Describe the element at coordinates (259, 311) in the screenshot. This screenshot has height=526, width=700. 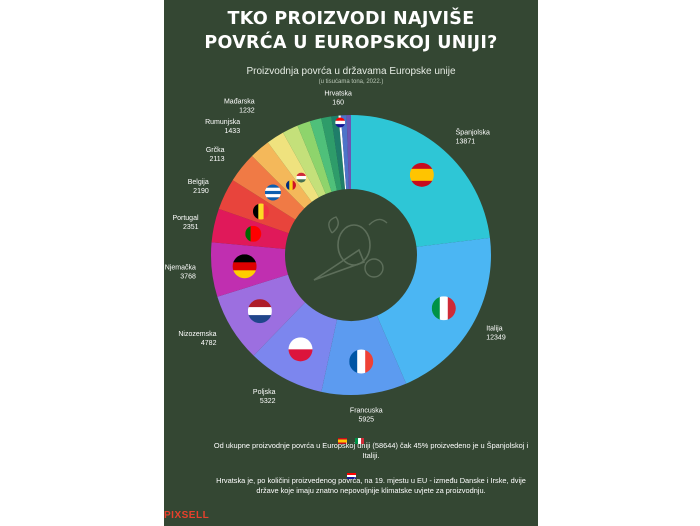
I see `nl-flag-icon` at that location.